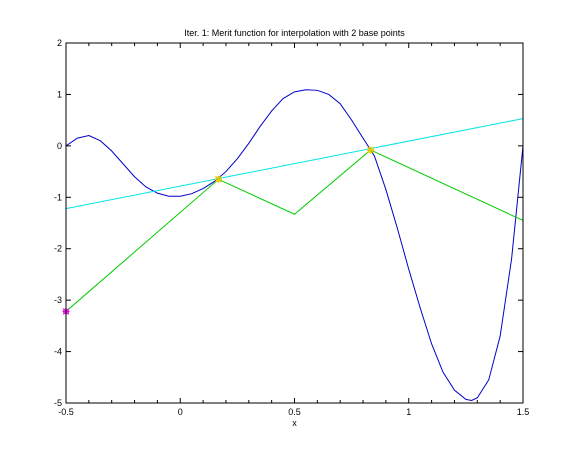 The width and height of the screenshot is (570, 450). I want to click on x-tick-label: 0, so click(180, 412).